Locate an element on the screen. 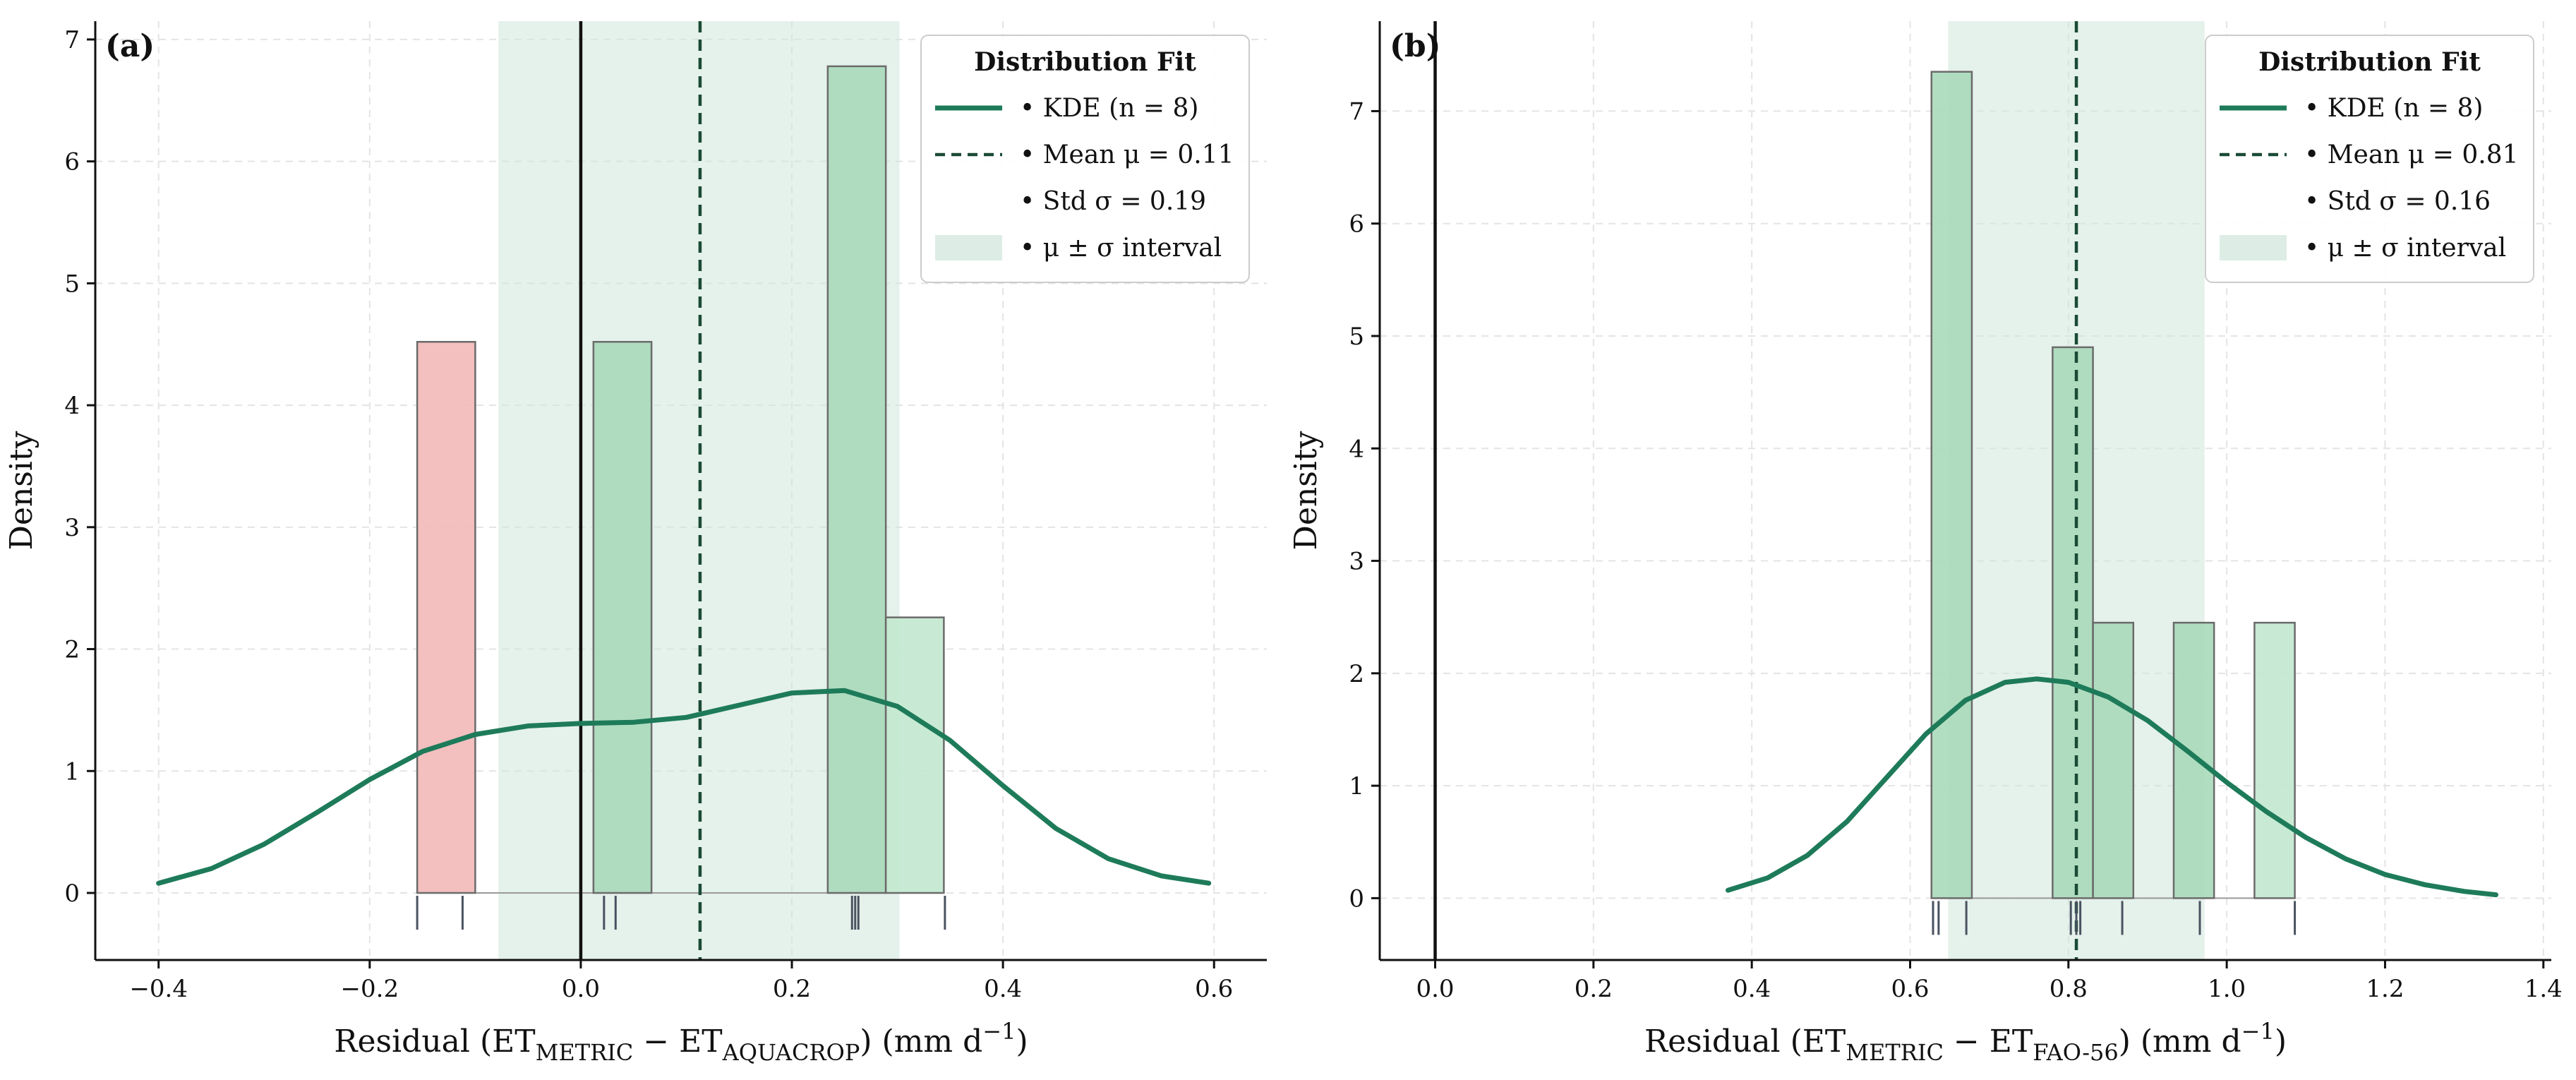 This screenshot has height=1080, width=2576. panel-label: (b) is located at coordinates (1415, 46).